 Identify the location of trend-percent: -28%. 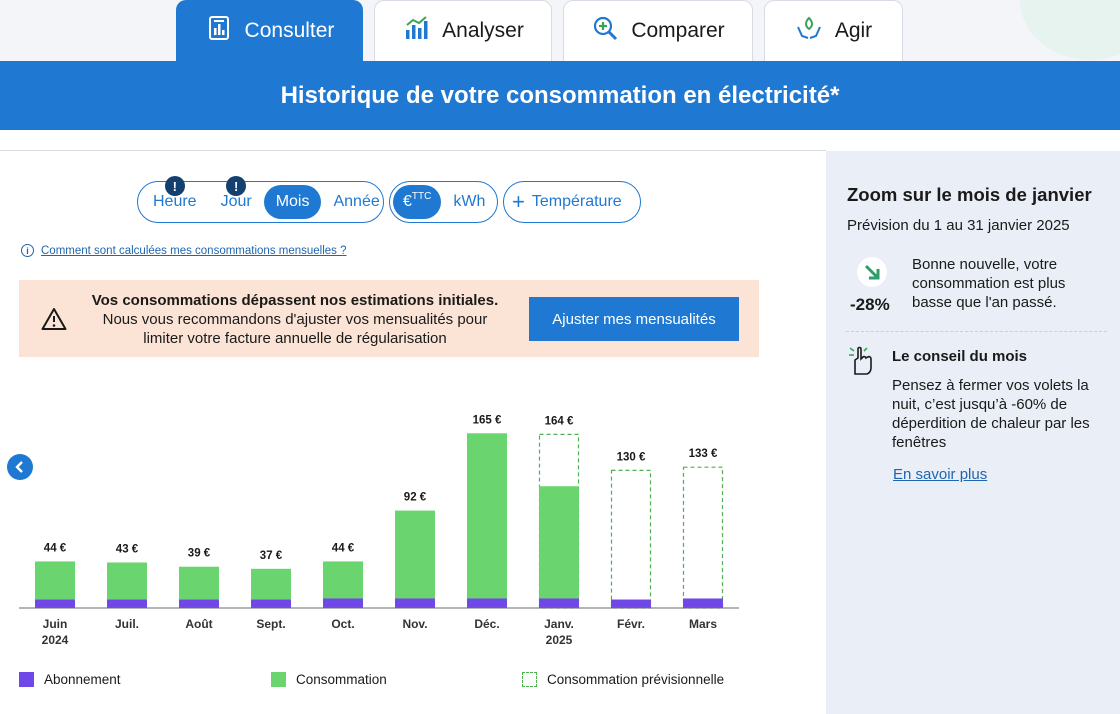
(870, 304).